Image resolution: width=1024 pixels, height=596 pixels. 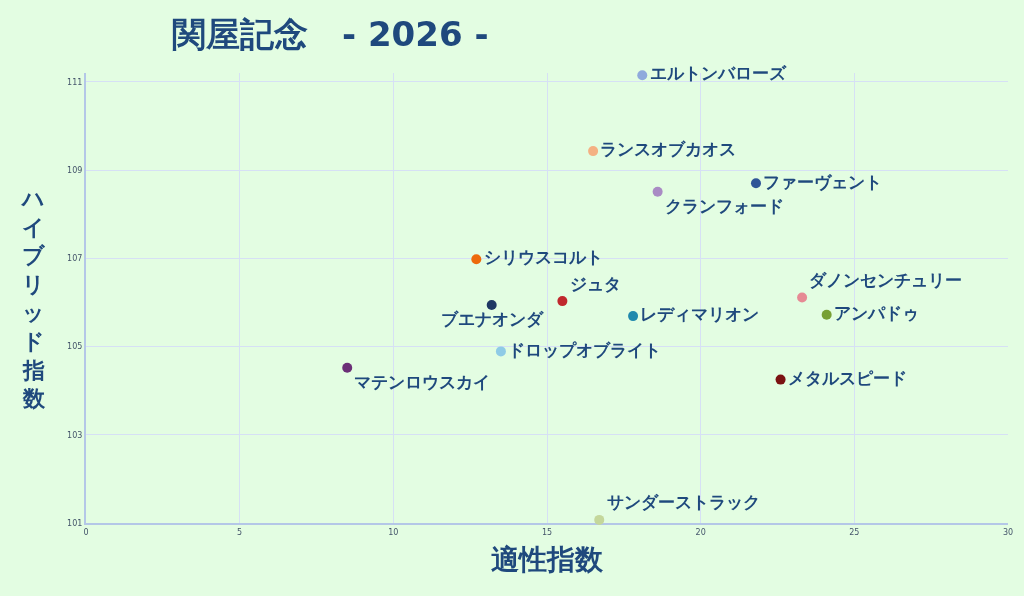 What do you see at coordinates (823, 181) in the screenshot?
I see `series-label: ファーヴェント` at bounding box center [823, 181].